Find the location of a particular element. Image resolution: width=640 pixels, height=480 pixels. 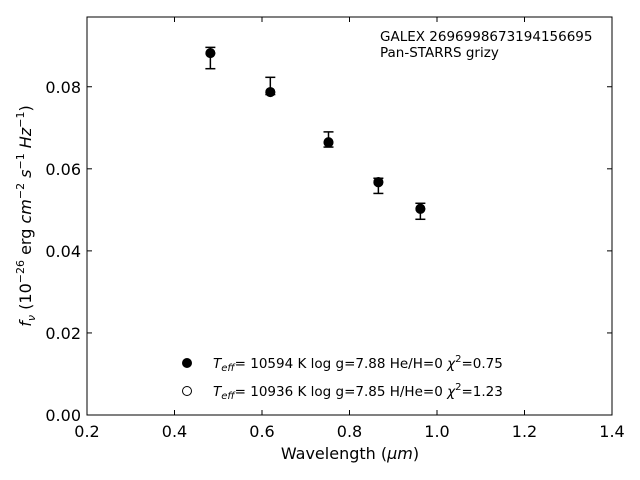

x-axis-label-main: Wavelength ( is located at coordinates (334, 453).